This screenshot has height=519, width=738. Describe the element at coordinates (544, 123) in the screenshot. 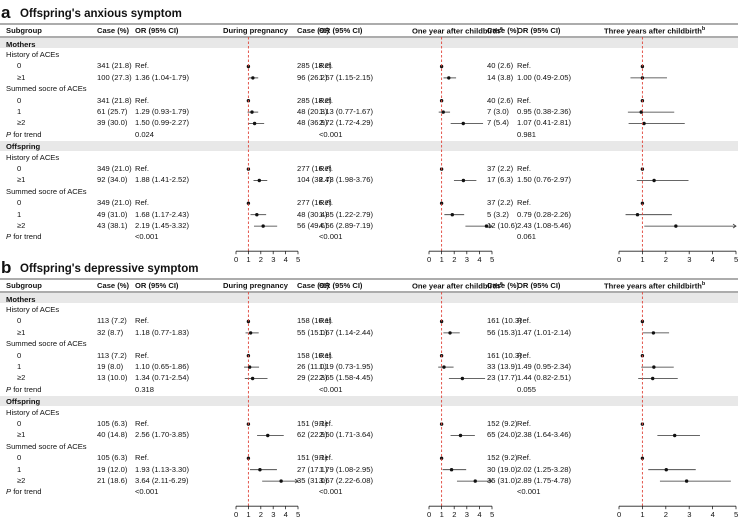

I see `or-value: 1.07 (0.41-2.81)` at that location.